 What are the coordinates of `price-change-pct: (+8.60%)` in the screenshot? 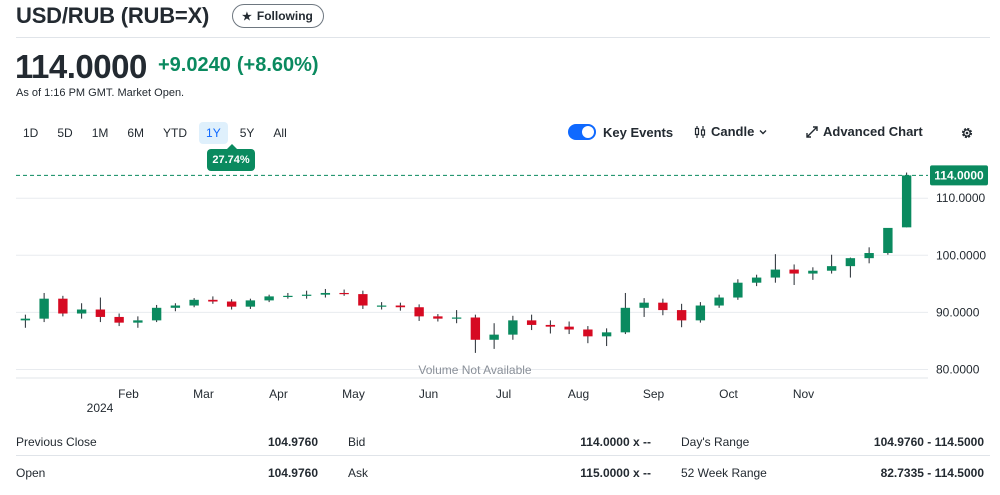 It's located at (277, 65).